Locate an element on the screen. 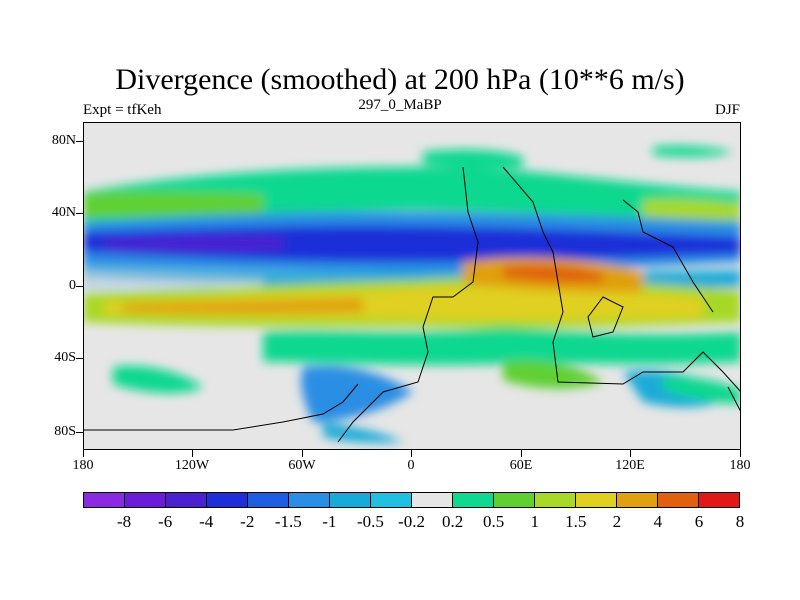 This screenshot has height=600, width=800. colorbar-label: 6 is located at coordinates (699, 521).